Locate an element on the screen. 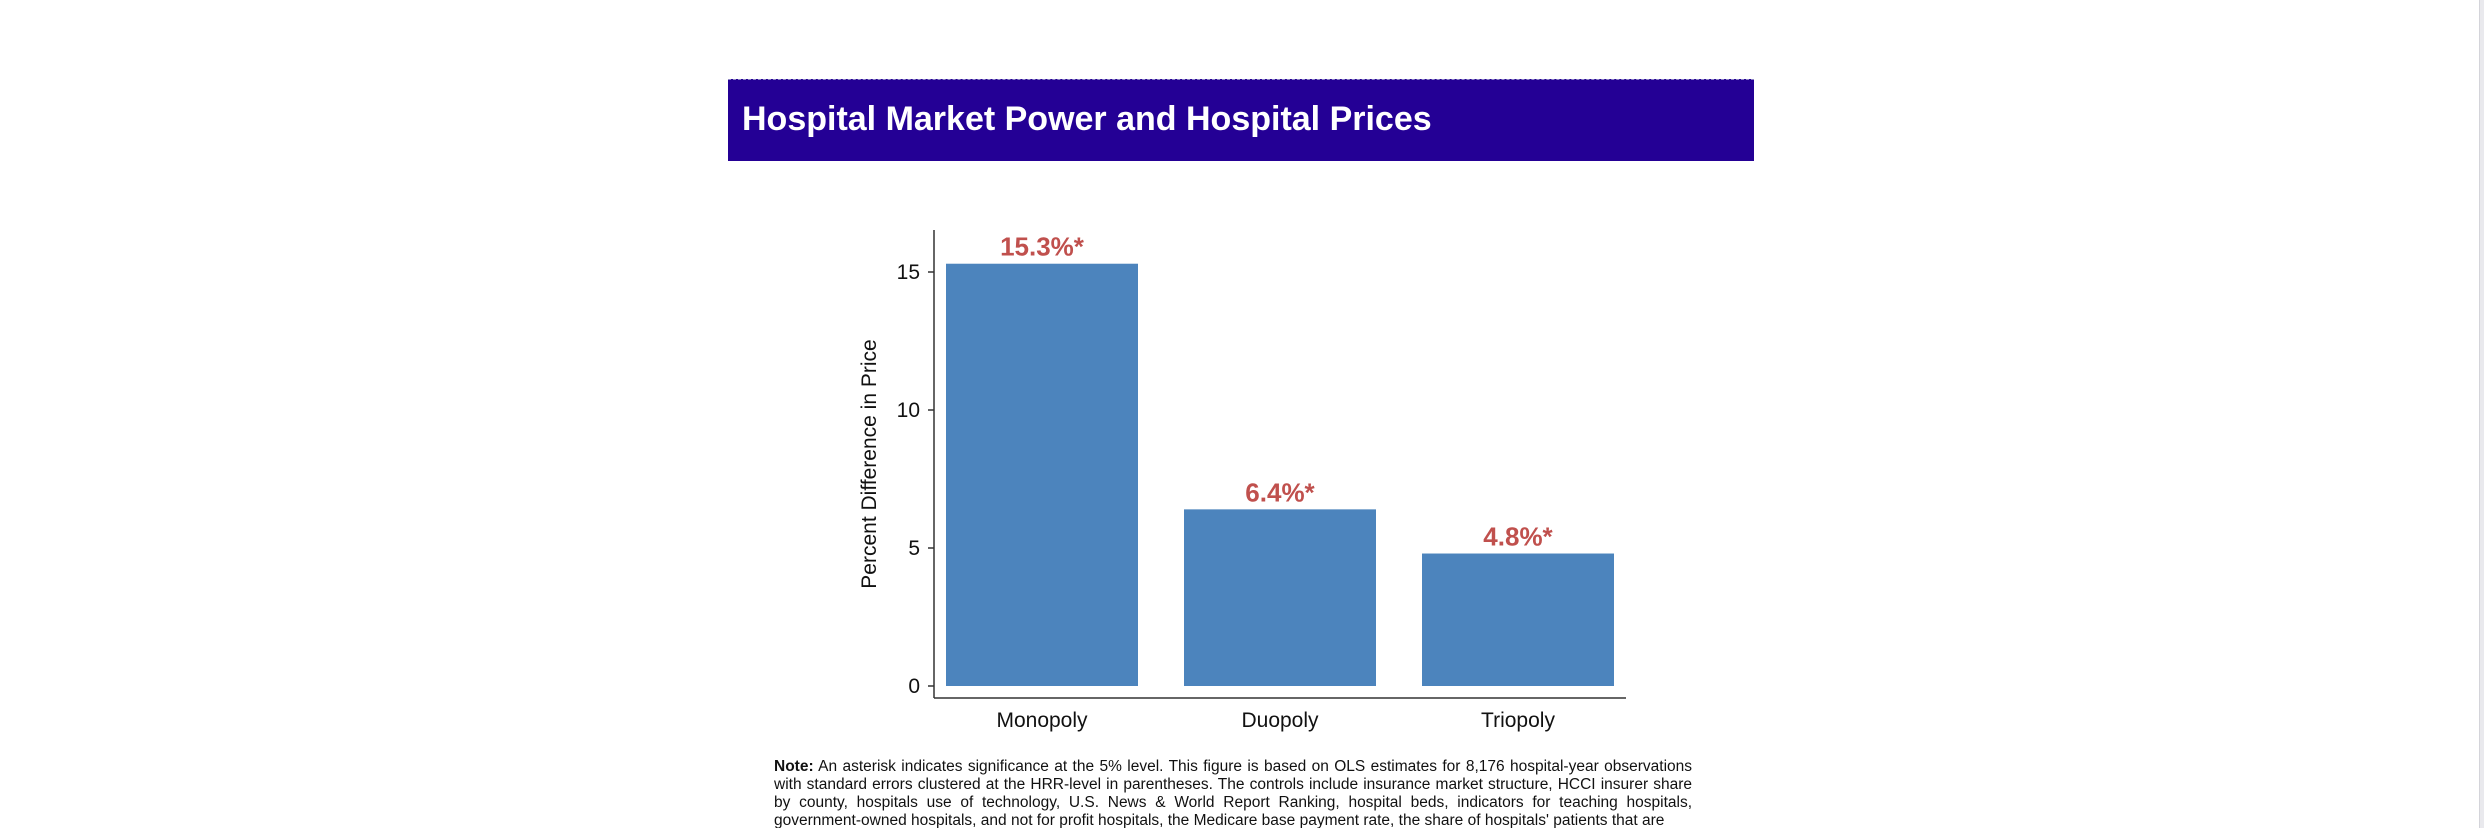 The width and height of the screenshot is (2484, 828). y-axis-label: Percent Difference in Price is located at coordinates (869, 463).